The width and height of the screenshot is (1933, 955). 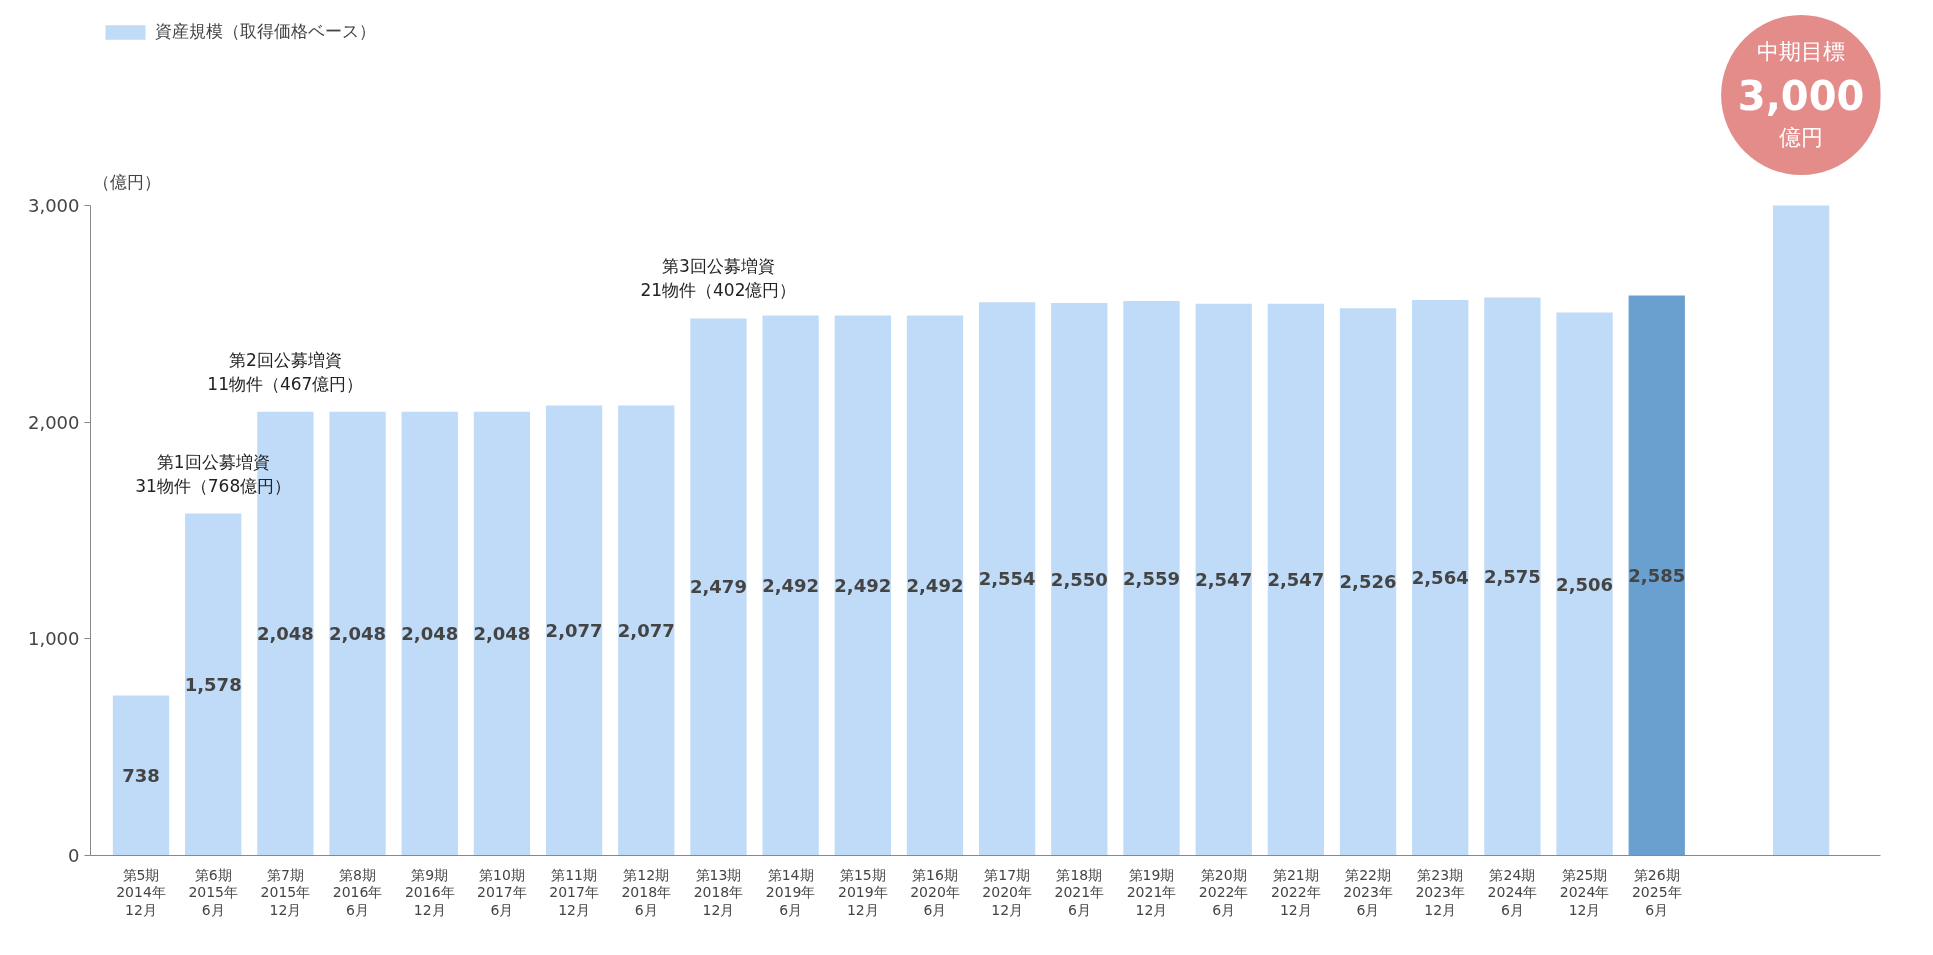 What do you see at coordinates (502, 892) in the screenshot?
I see `x-tick-label: 第10期 2017年 6月` at bounding box center [502, 892].